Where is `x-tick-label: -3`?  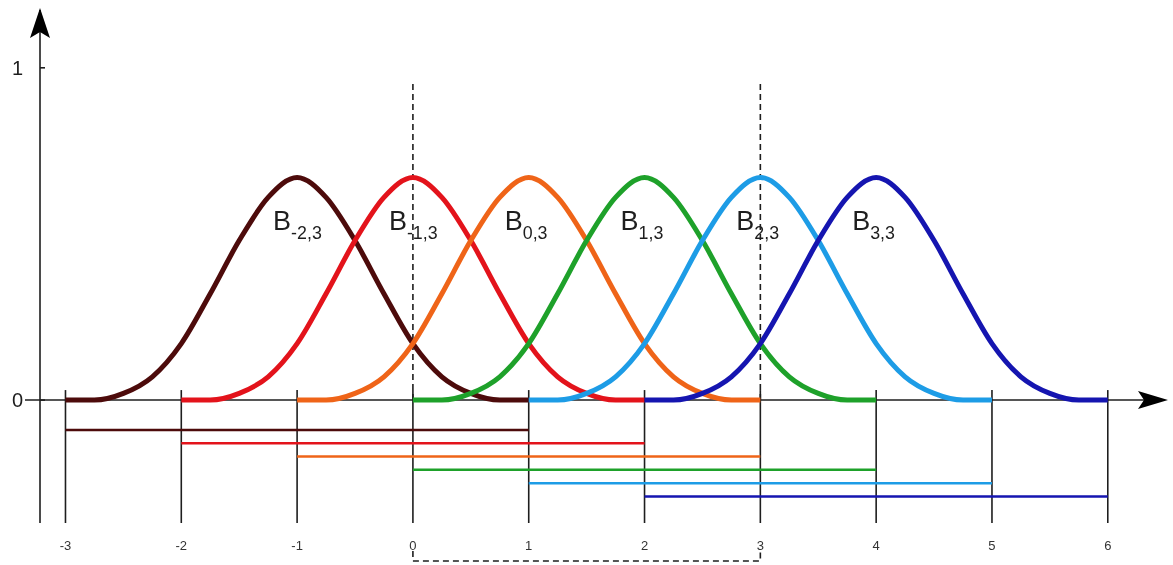
x-tick-label: -3 is located at coordinates (65, 545).